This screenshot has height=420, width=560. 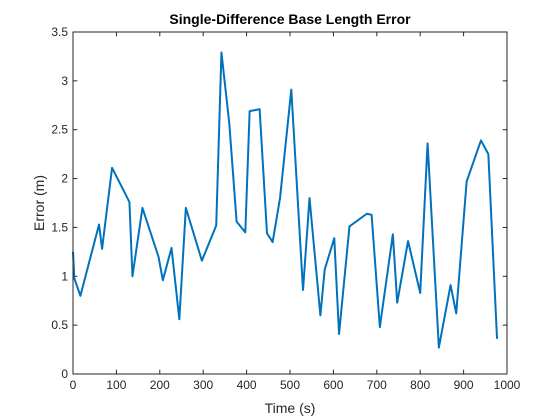 I want to click on x-tick-label: 500, so click(x=290, y=385).